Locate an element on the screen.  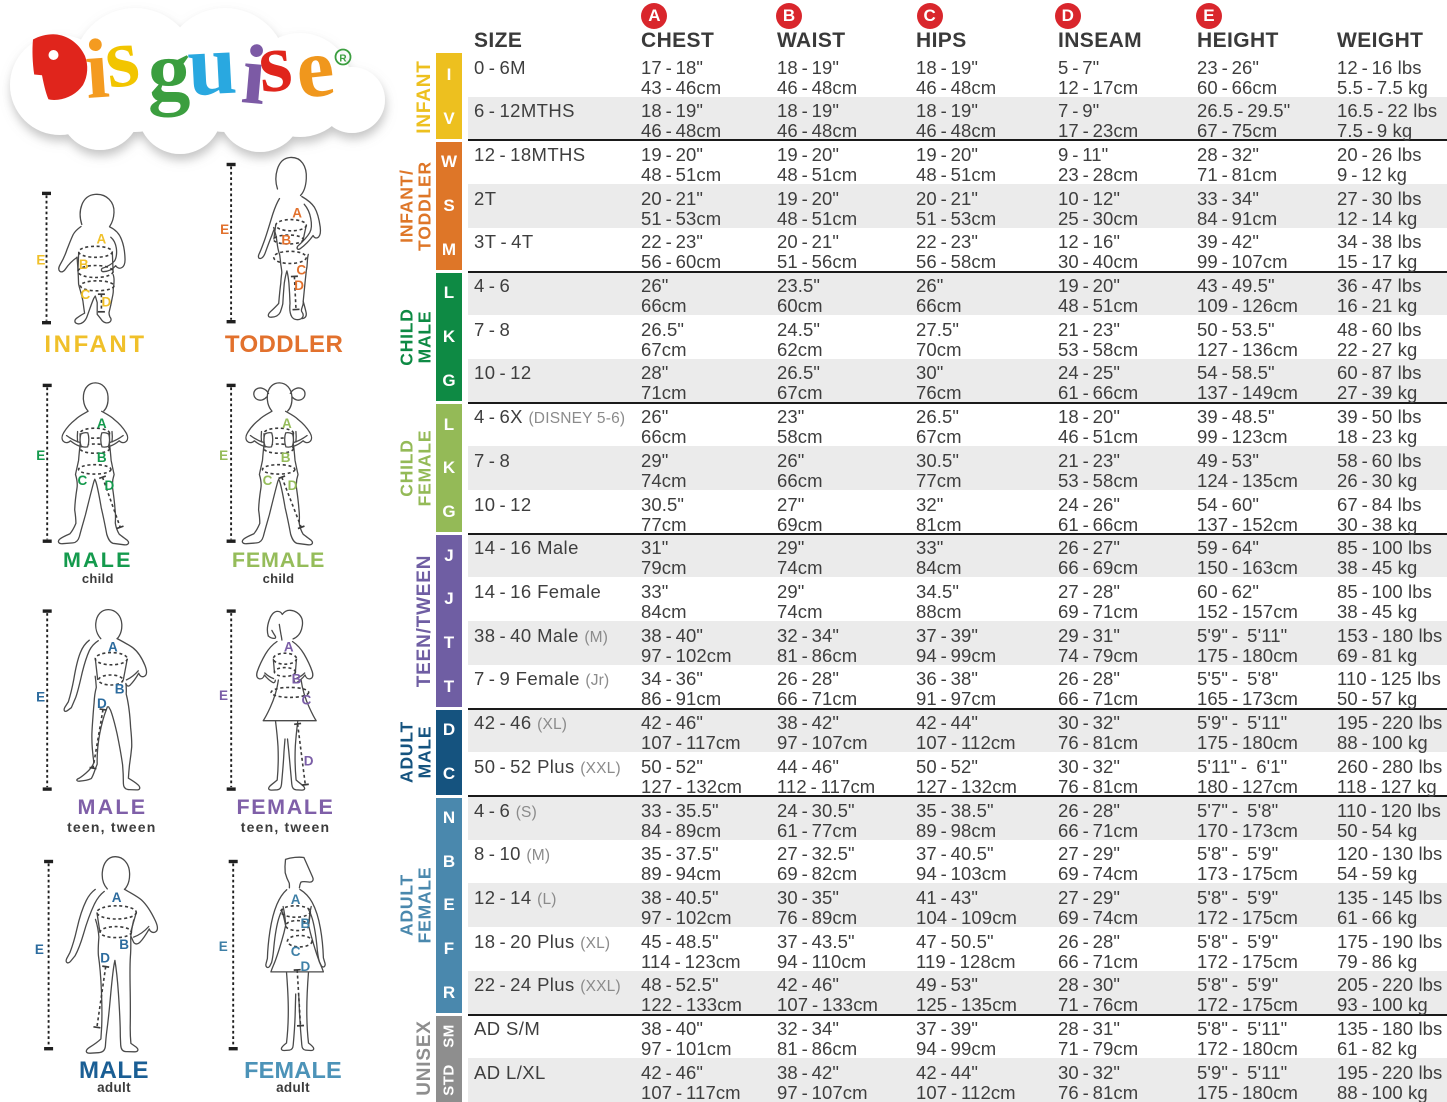
svg-text: s is located at coordinates (274, 62).